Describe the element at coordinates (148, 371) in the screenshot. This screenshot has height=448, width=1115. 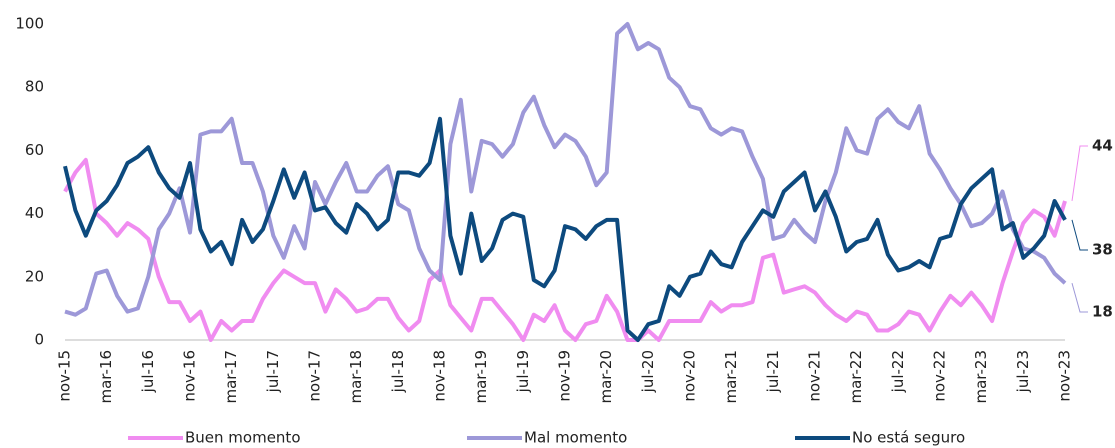
I see `x-tick-label: jul-16` at that location.